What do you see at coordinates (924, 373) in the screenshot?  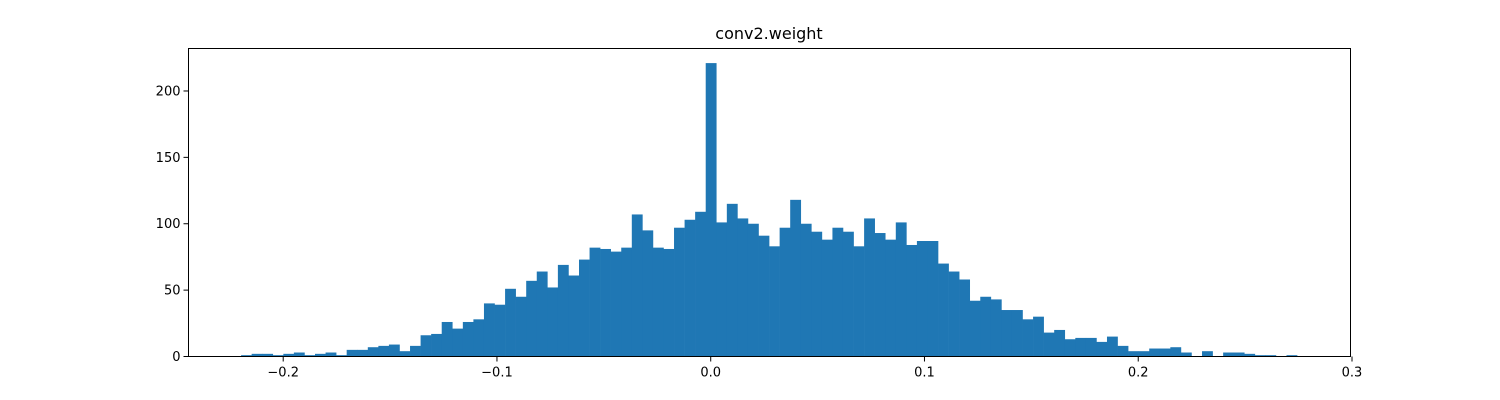 I see `x-tick-label: 0.1` at bounding box center [924, 373].